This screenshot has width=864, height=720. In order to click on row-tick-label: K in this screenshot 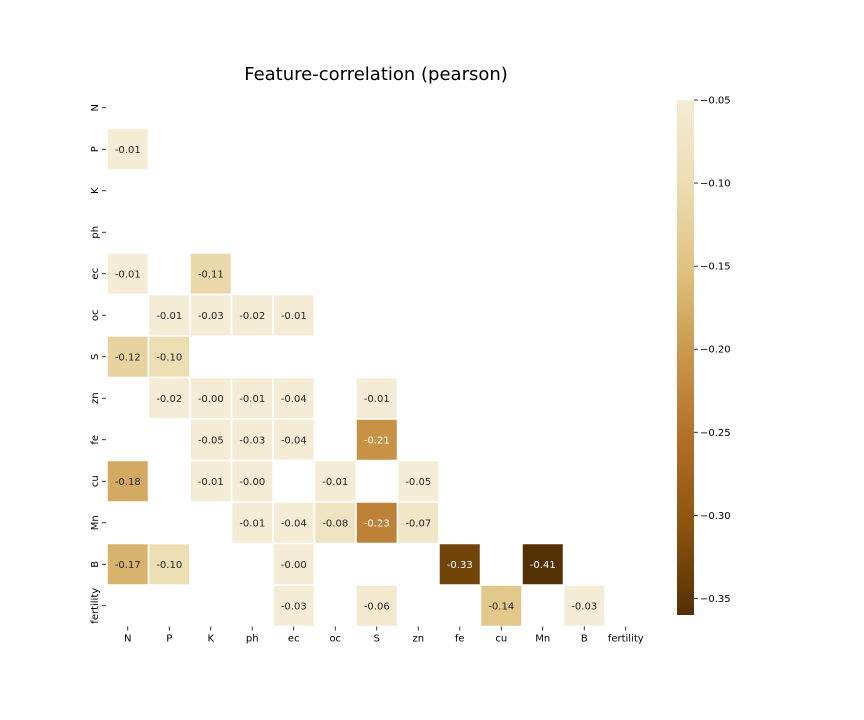, I will do `click(95, 190)`.